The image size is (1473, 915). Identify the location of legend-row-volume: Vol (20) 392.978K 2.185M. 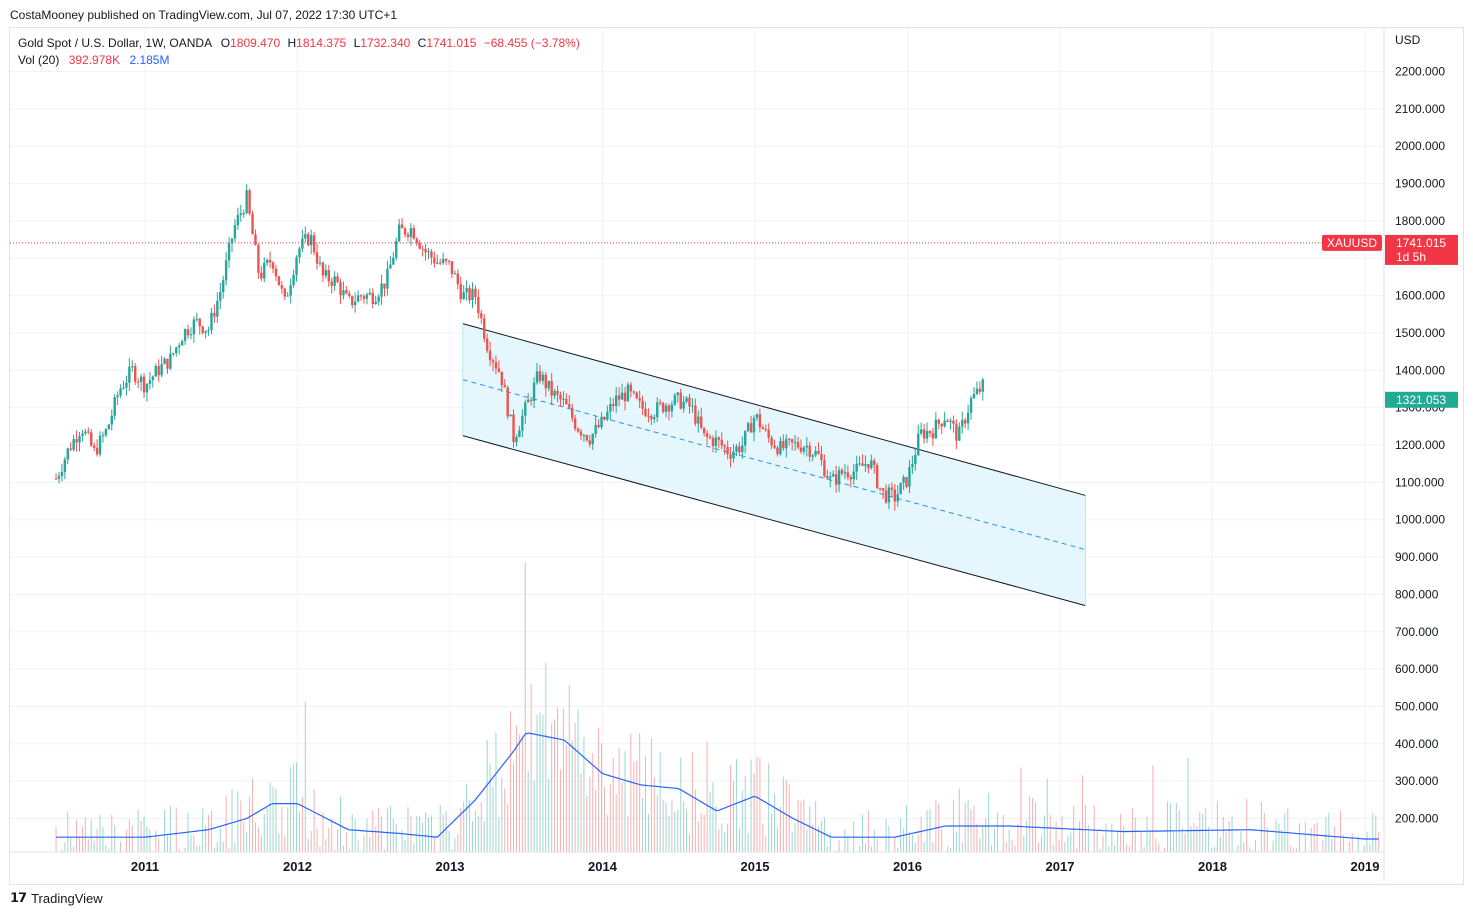
(299, 60).